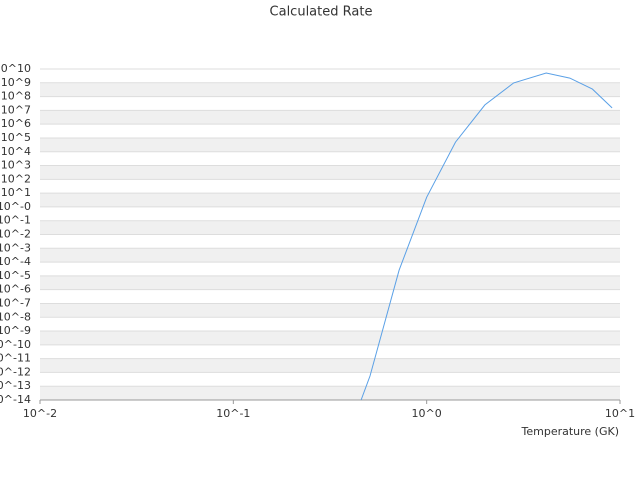 The height and width of the screenshot is (480, 640). What do you see at coordinates (16, 165) in the screenshot?
I see `y-tick-label: 10^3` at bounding box center [16, 165].